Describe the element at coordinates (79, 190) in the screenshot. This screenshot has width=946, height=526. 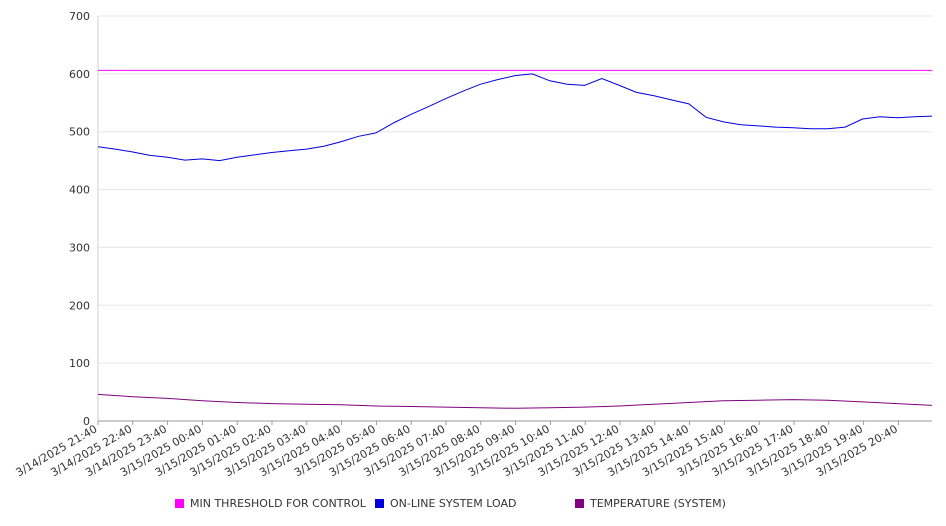
I see `y-tick-label: 400` at that location.